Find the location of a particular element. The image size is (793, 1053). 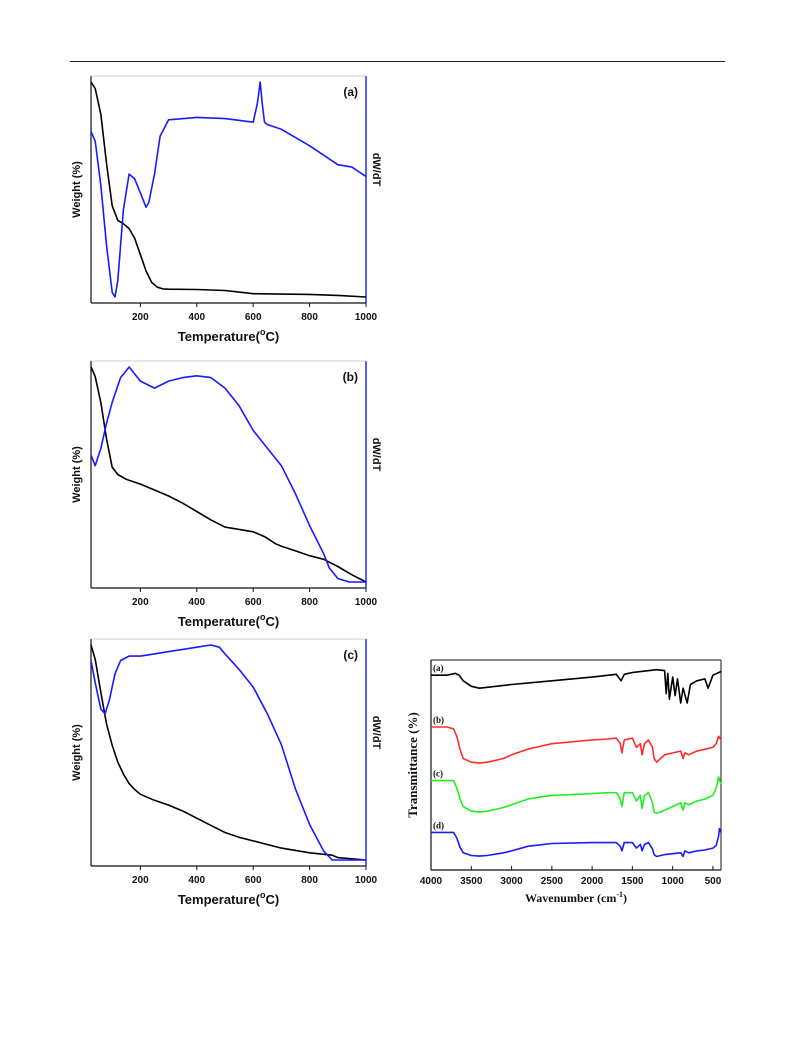

panel-label: (a) is located at coordinates (350, 92).